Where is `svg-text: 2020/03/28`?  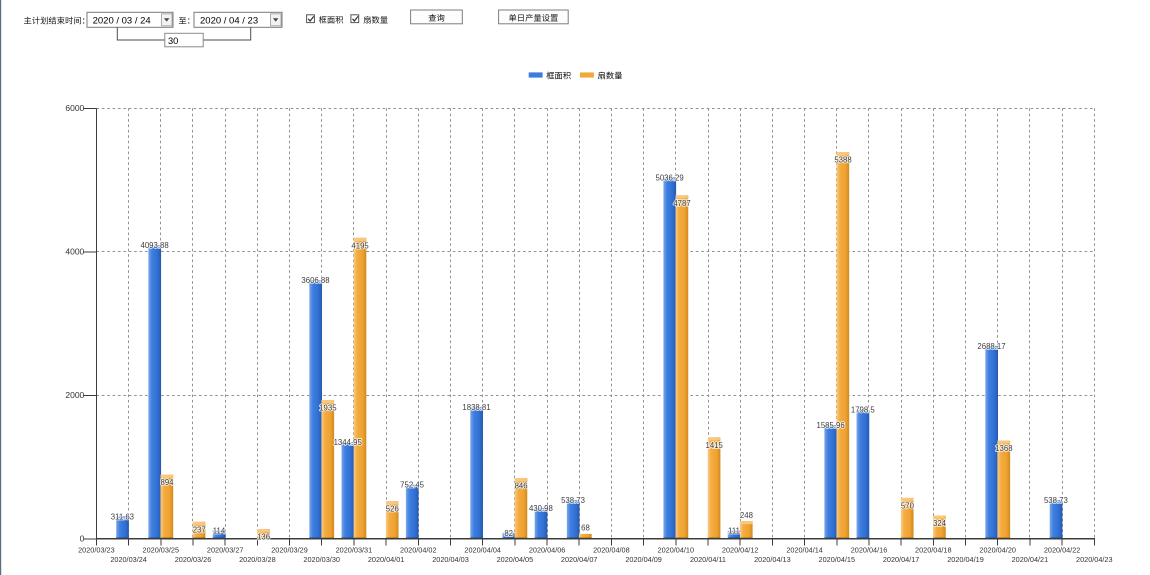 svg-text: 2020/03/28 is located at coordinates (257, 559).